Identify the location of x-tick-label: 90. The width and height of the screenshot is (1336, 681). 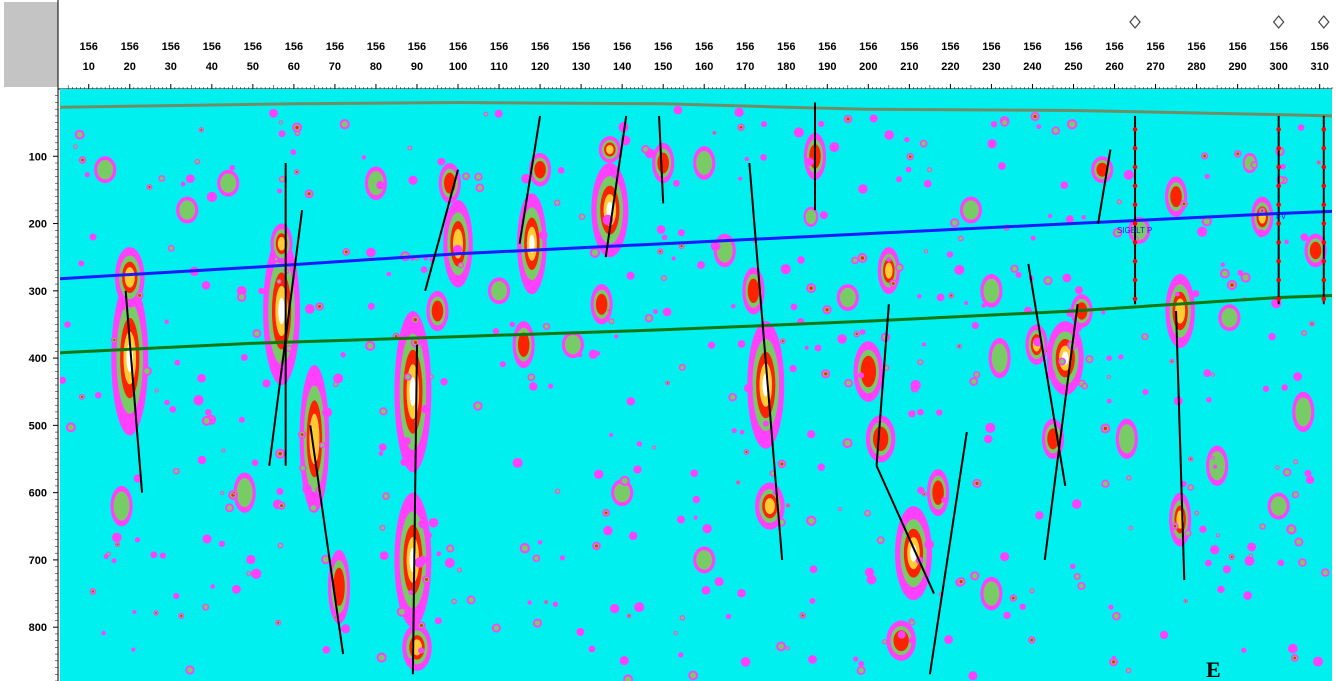
(417, 67).